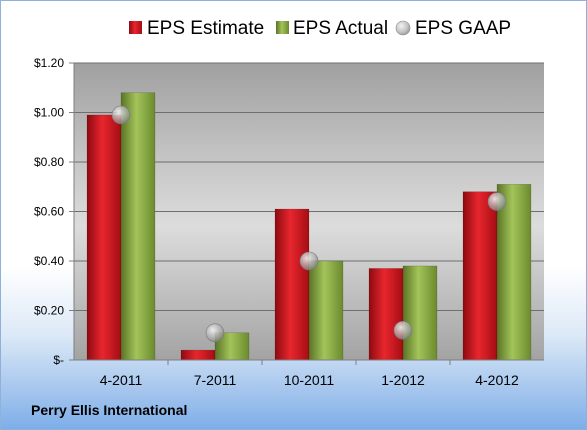  What do you see at coordinates (49, 261) in the screenshot?
I see `y-tick-label: $0.40` at bounding box center [49, 261].